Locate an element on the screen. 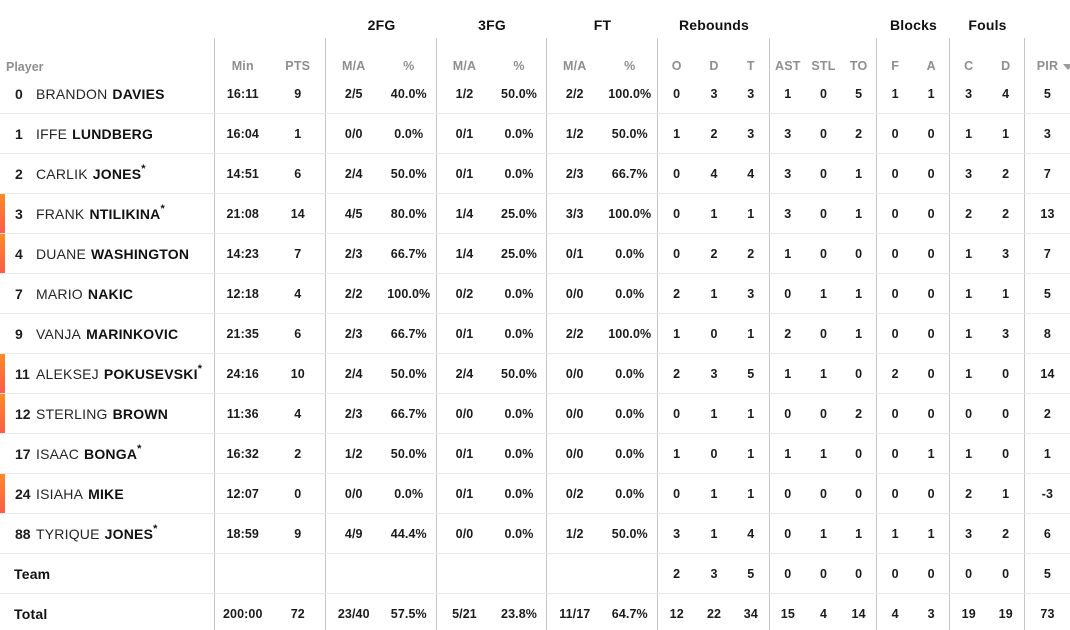 The image size is (1070, 630). player-name-cell: 2 CARLIK JONES * is located at coordinates (107, 173).